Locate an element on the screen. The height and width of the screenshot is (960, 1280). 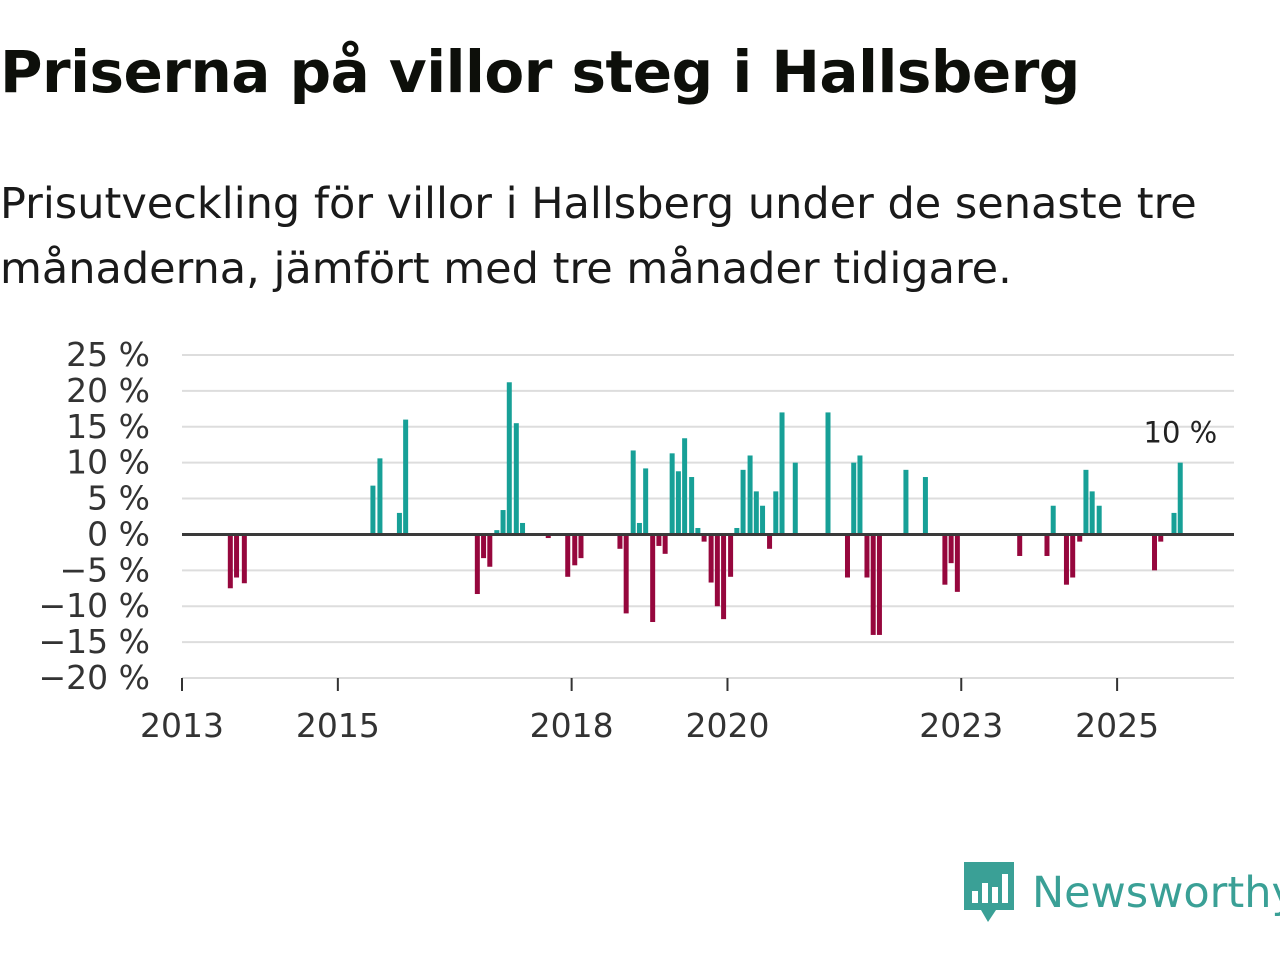
y-tick-label: −5 % is located at coordinates (105, 569).